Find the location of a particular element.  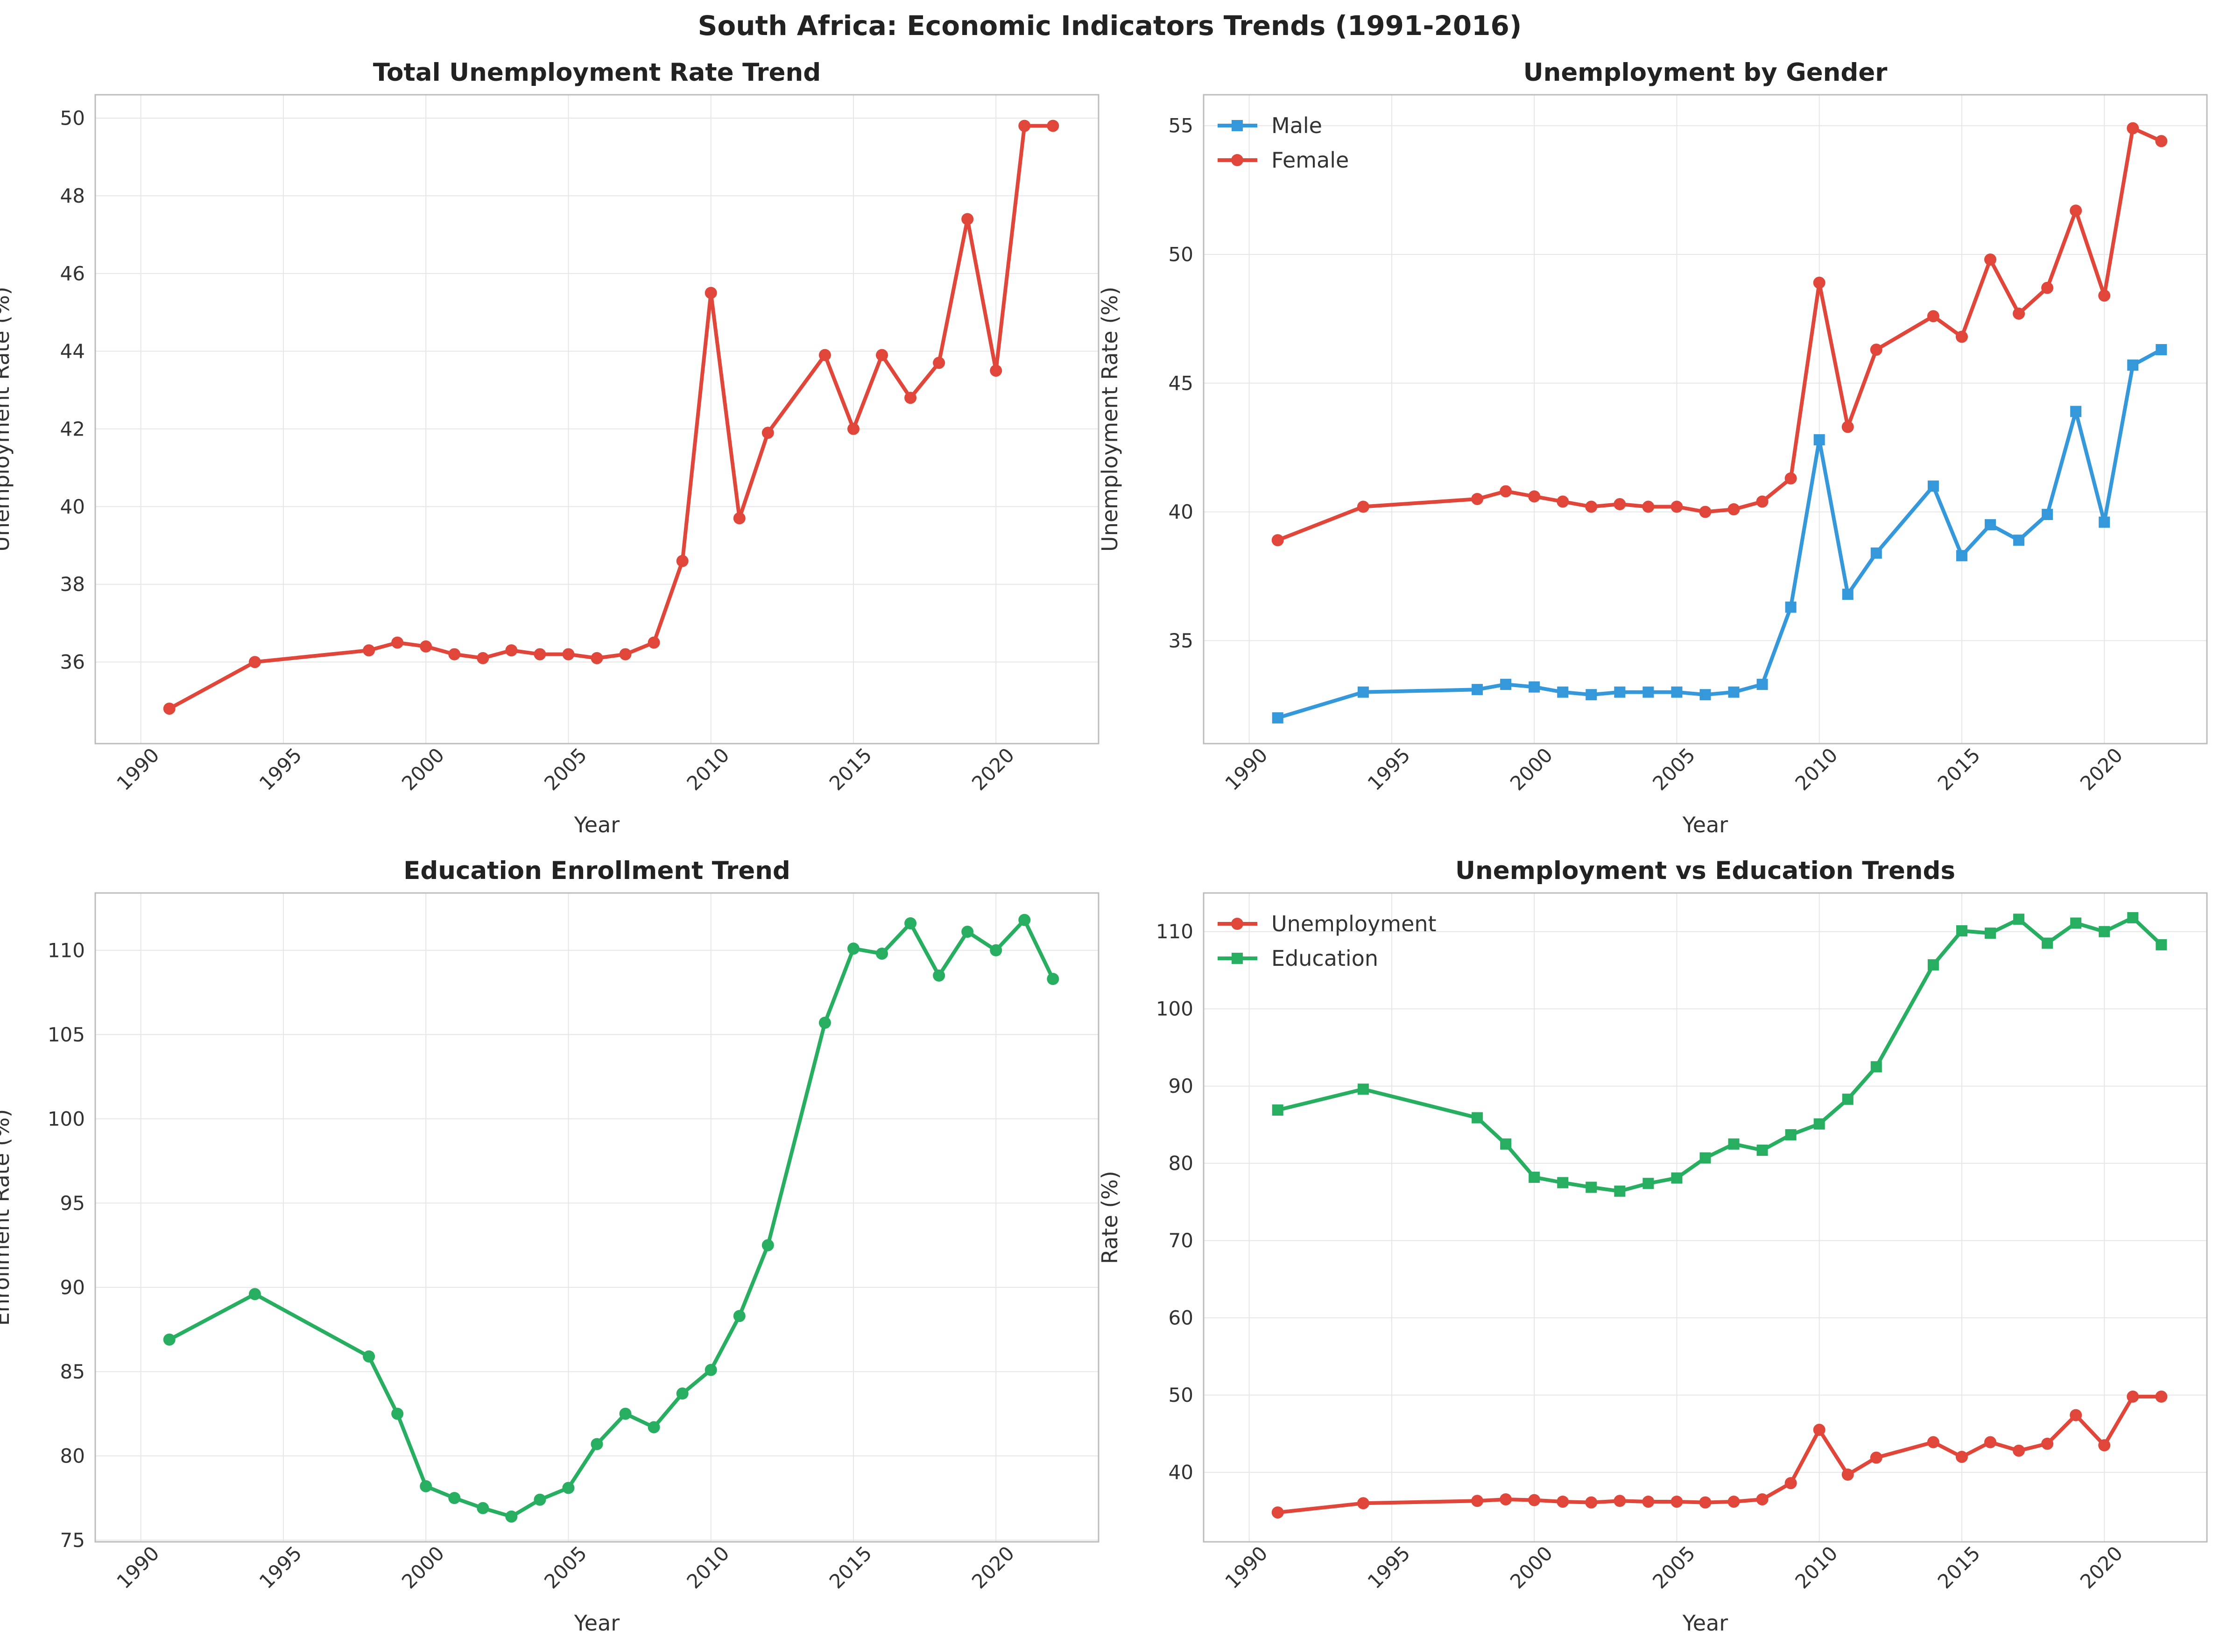

y-tick-label: 46 is located at coordinates (73, 274).